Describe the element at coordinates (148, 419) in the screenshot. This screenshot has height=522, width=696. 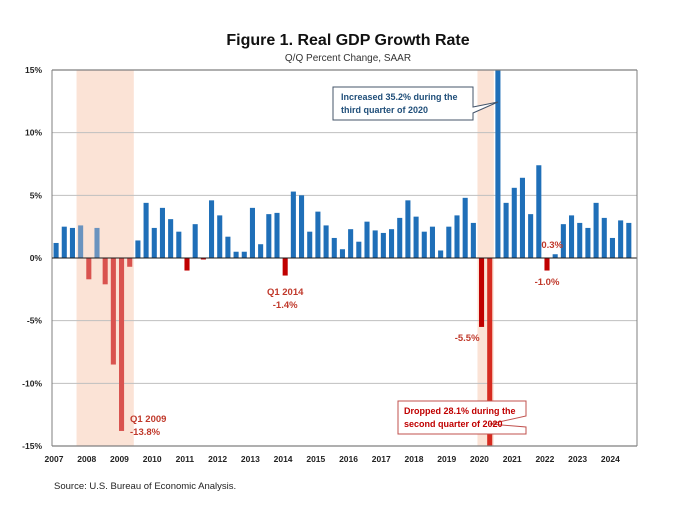
I see `annotation-q1-2009: Q1 2009` at that location.